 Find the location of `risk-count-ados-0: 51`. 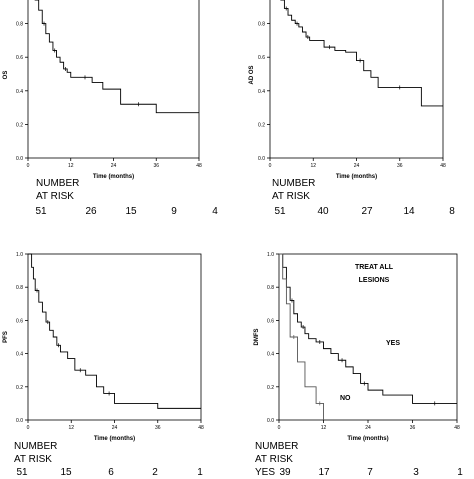

risk-count-ados-0: 51 is located at coordinates (280, 211).